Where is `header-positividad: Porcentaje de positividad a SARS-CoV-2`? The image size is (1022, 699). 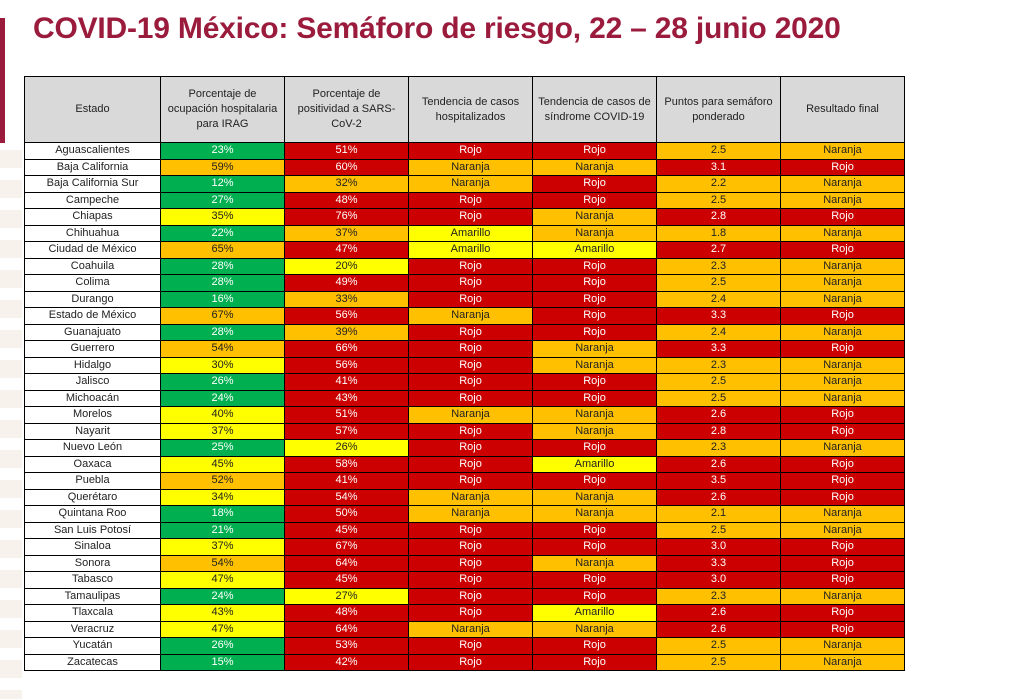 header-positividad: Porcentaje de positividad a SARS-CoV-2 is located at coordinates (346, 109).